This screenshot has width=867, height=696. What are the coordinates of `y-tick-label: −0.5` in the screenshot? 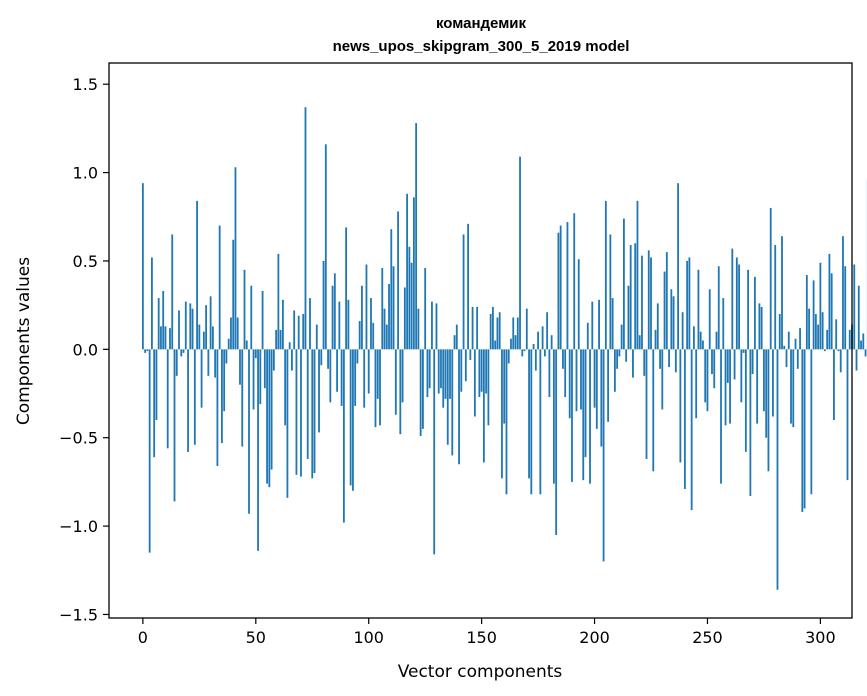 It's located at (78, 438).